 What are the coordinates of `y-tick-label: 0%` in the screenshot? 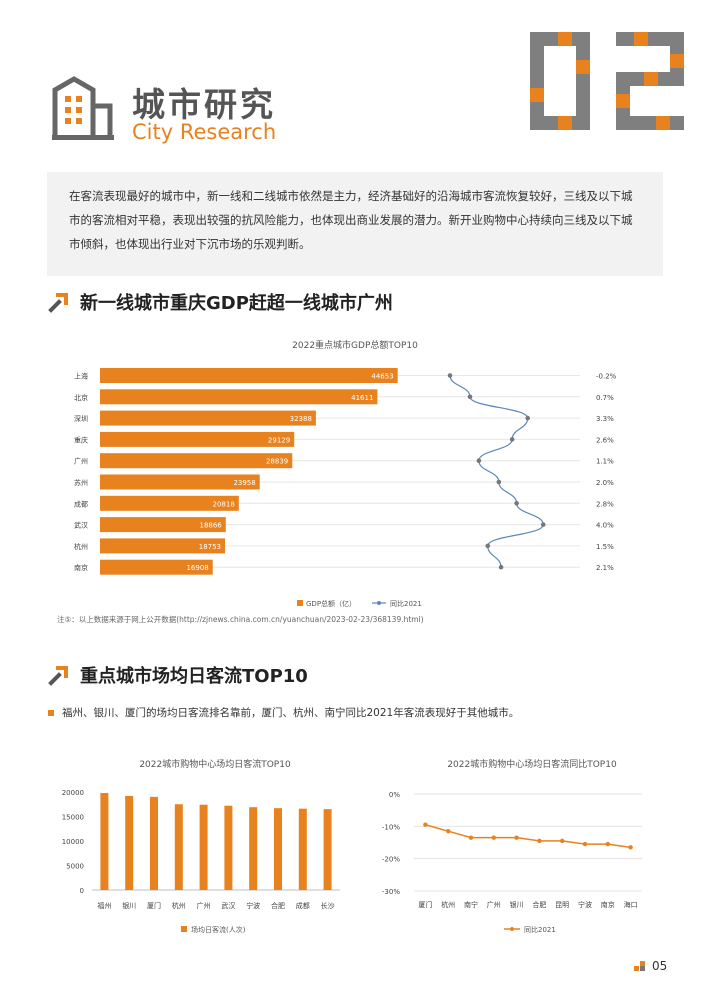 It's located at (394, 795).